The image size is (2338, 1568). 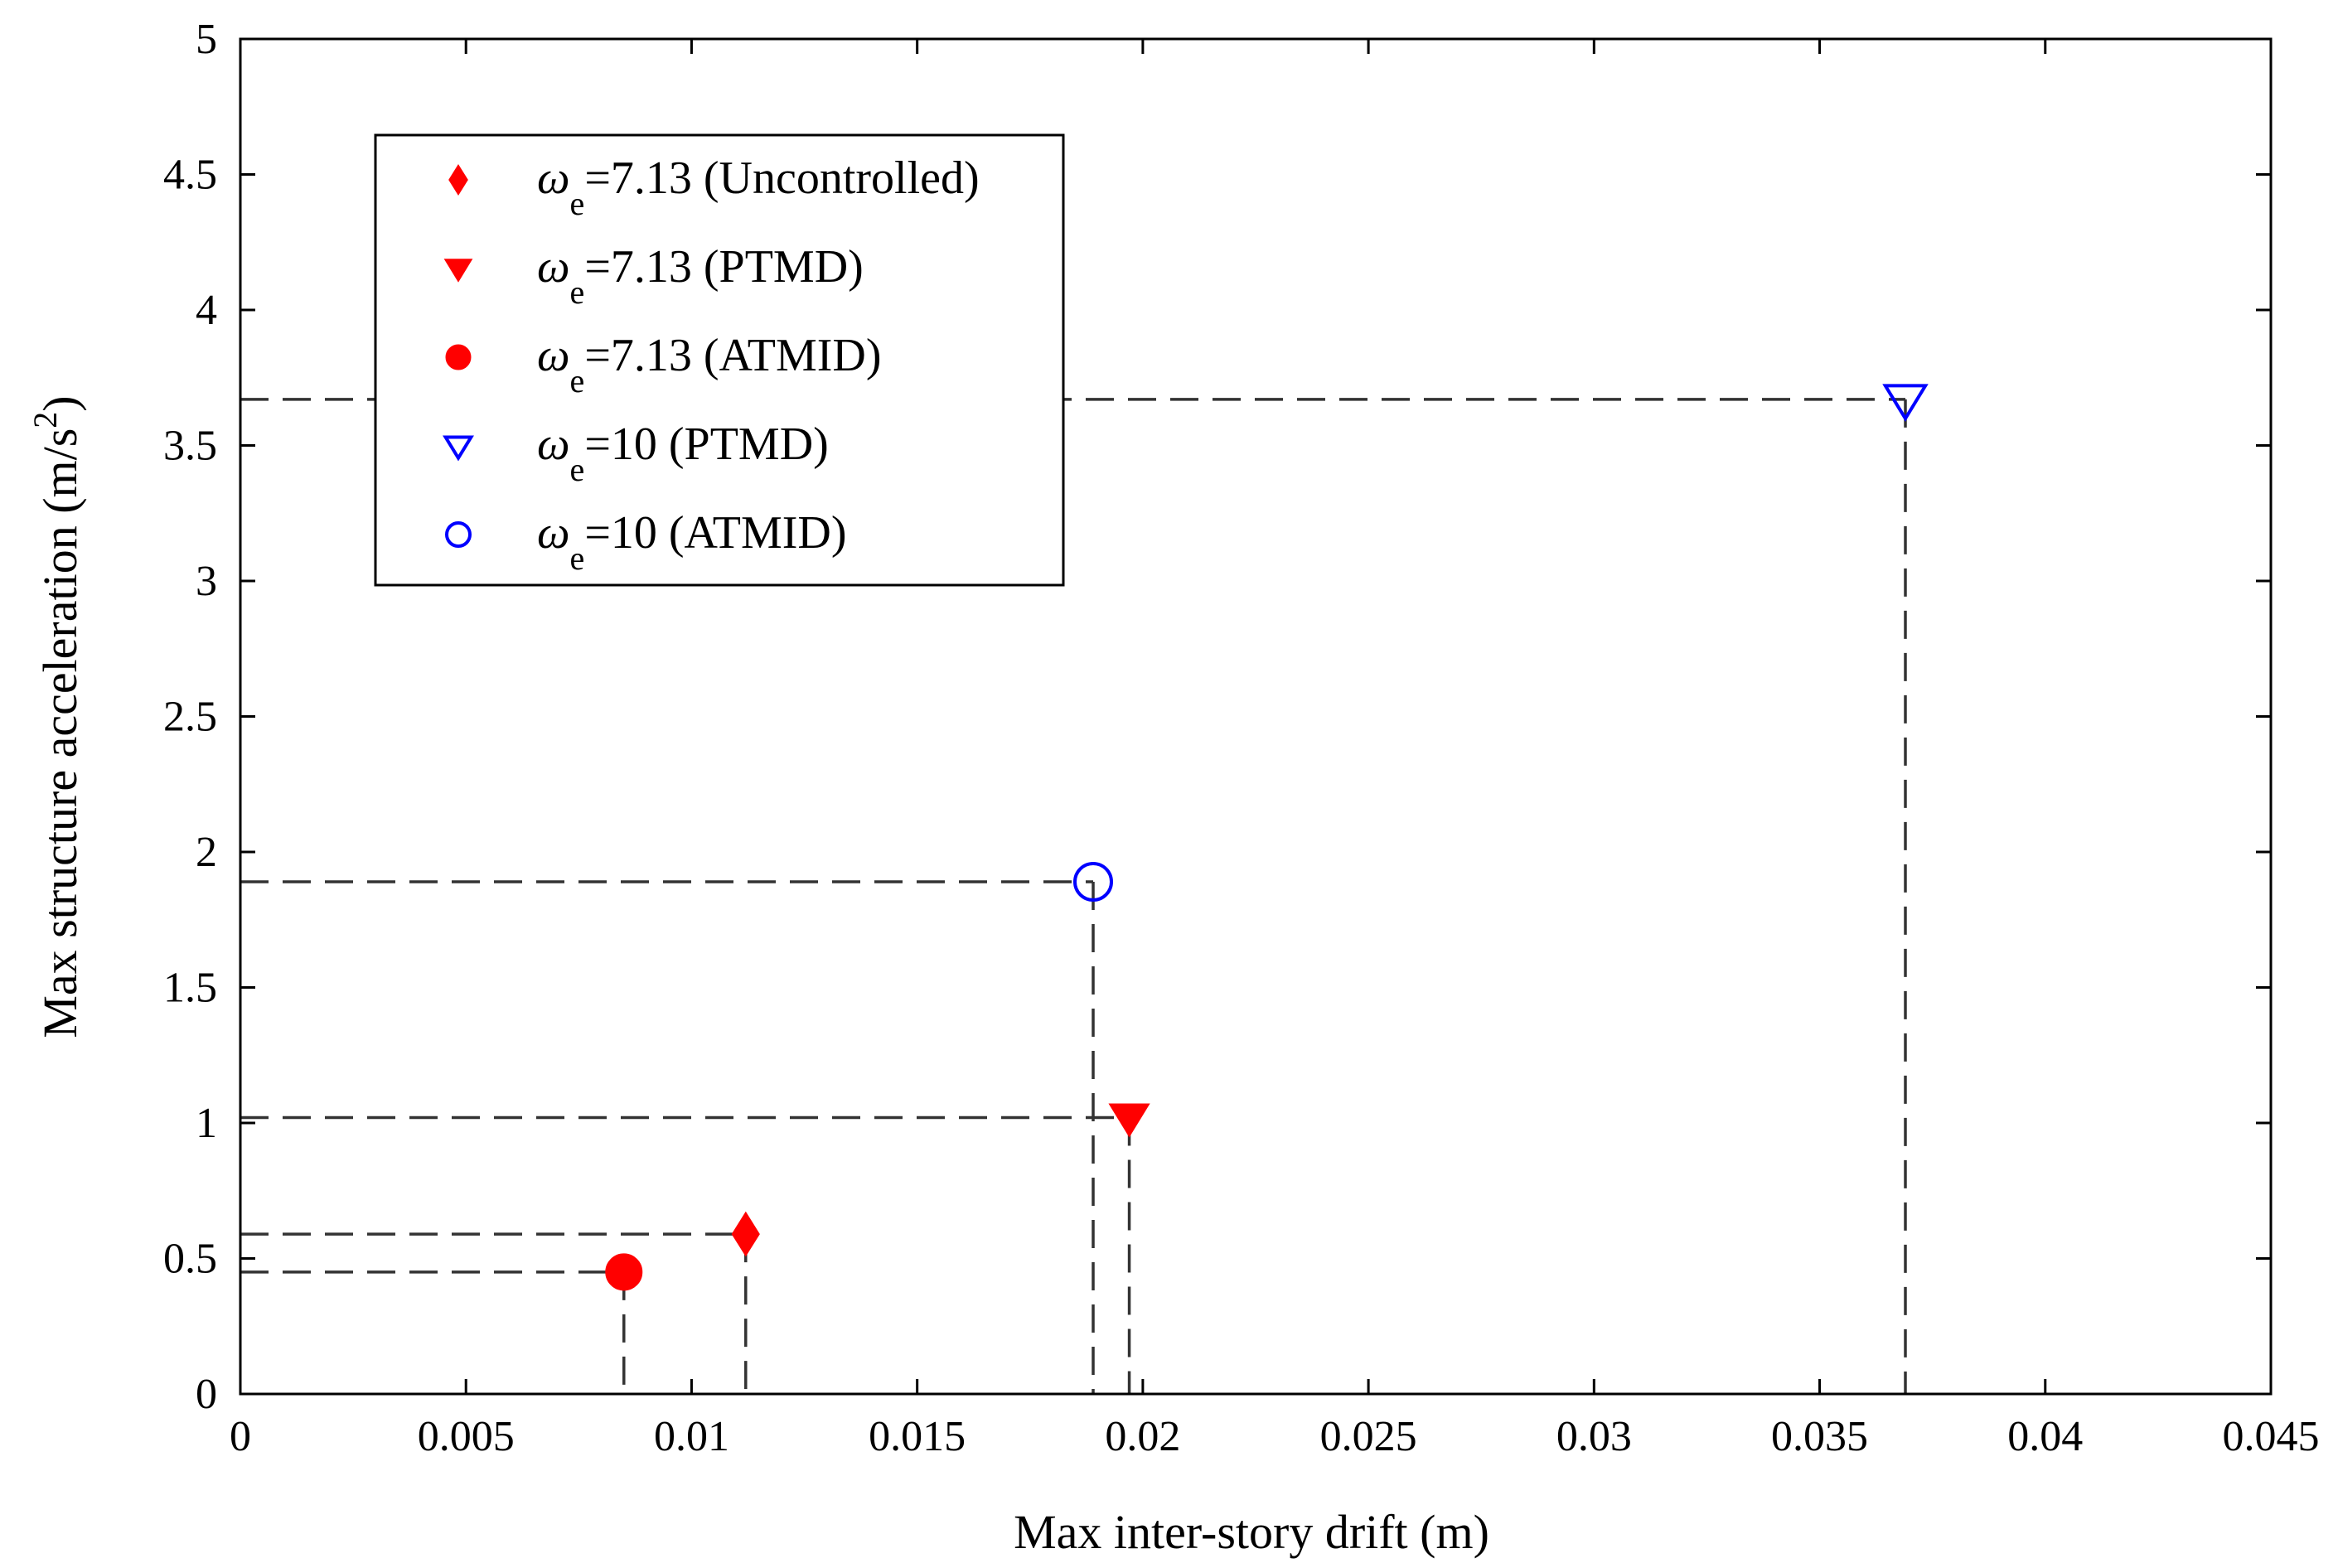 What do you see at coordinates (715, 533) in the screenshot?
I see `legend-label-text: =10 (ATMID)` at bounding box center [715, 533].